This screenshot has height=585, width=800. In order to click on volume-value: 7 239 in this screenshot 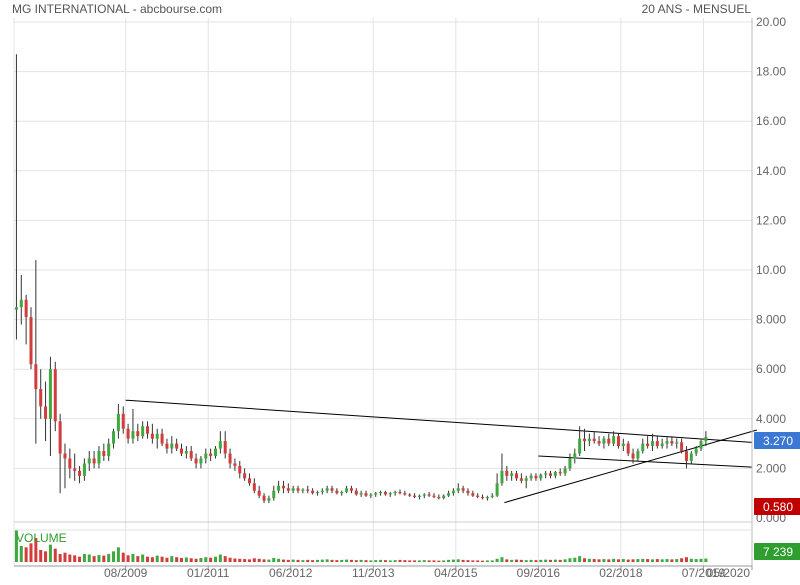, I will do `click(778, 552)`.